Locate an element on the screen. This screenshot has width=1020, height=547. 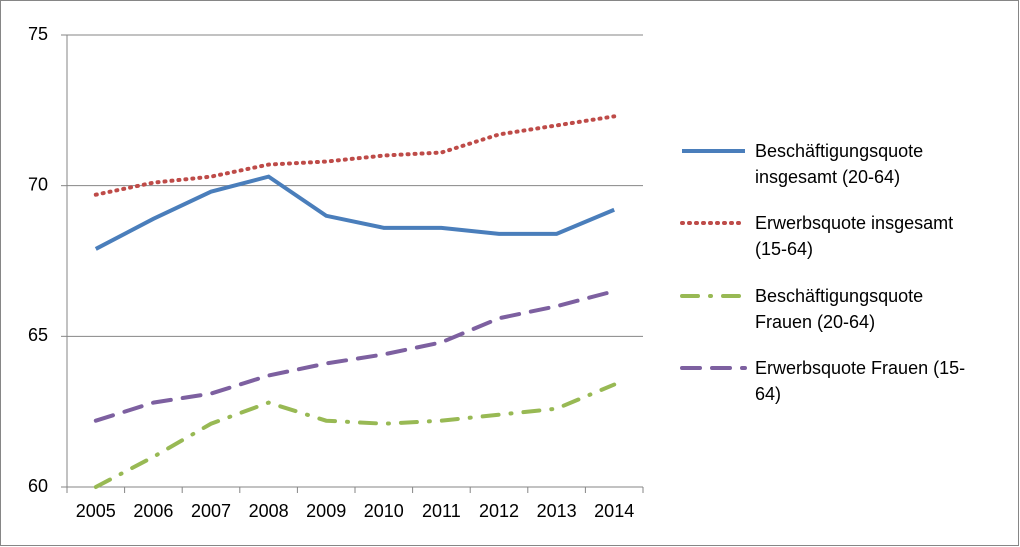
x-tick-label: 2006 is located at coordinates (153, 511).